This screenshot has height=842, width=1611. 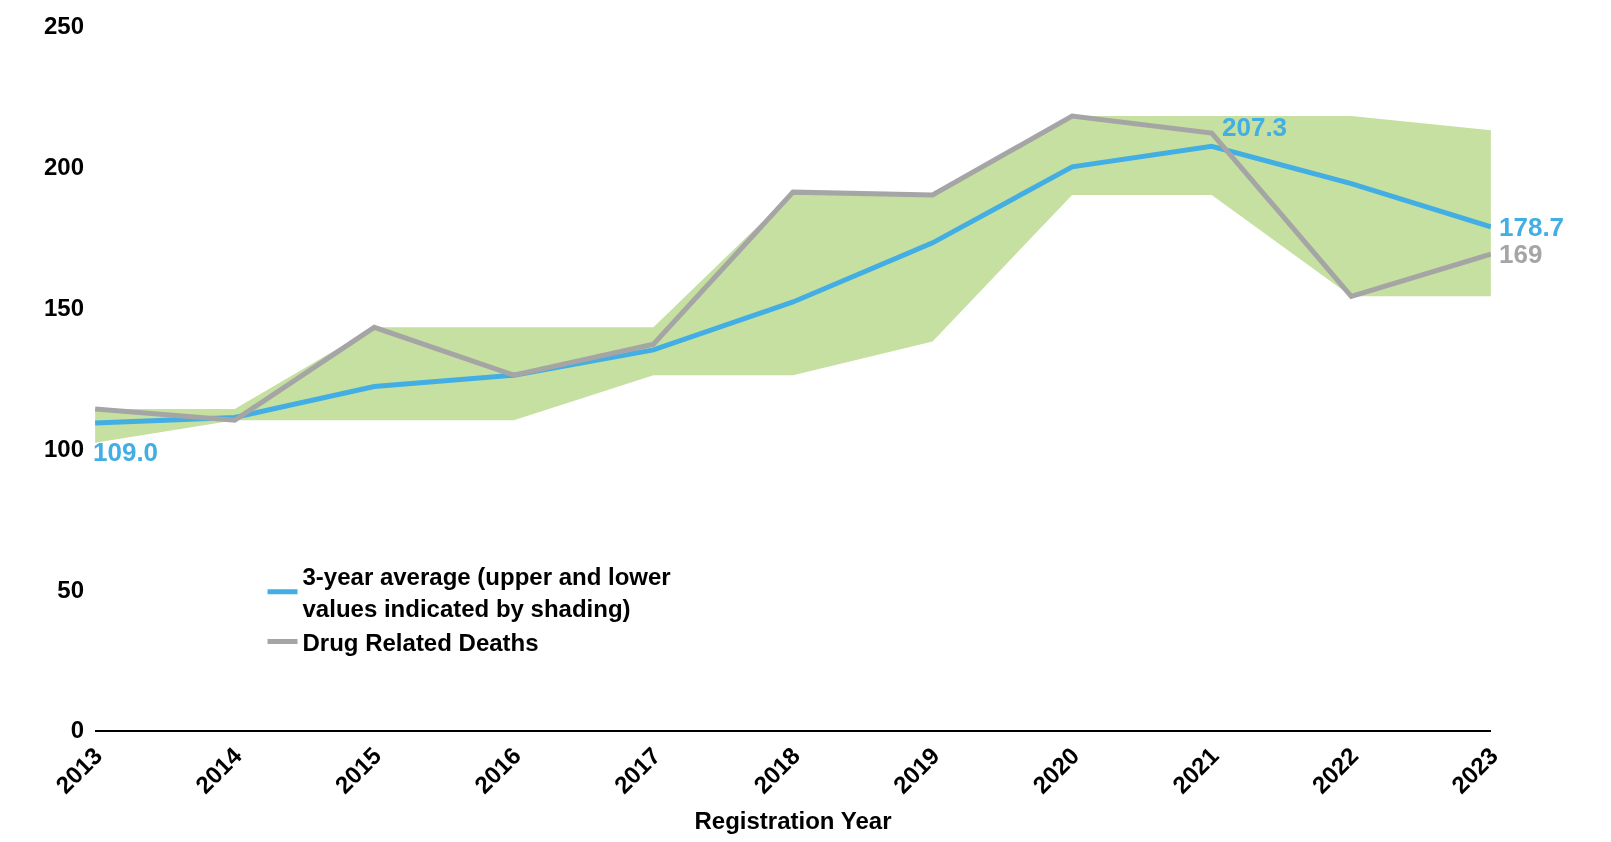 What do you see at coordinates (1521, 254) in the screenshot?
I see `data-label: 169` at bounding box center [1521, 254].